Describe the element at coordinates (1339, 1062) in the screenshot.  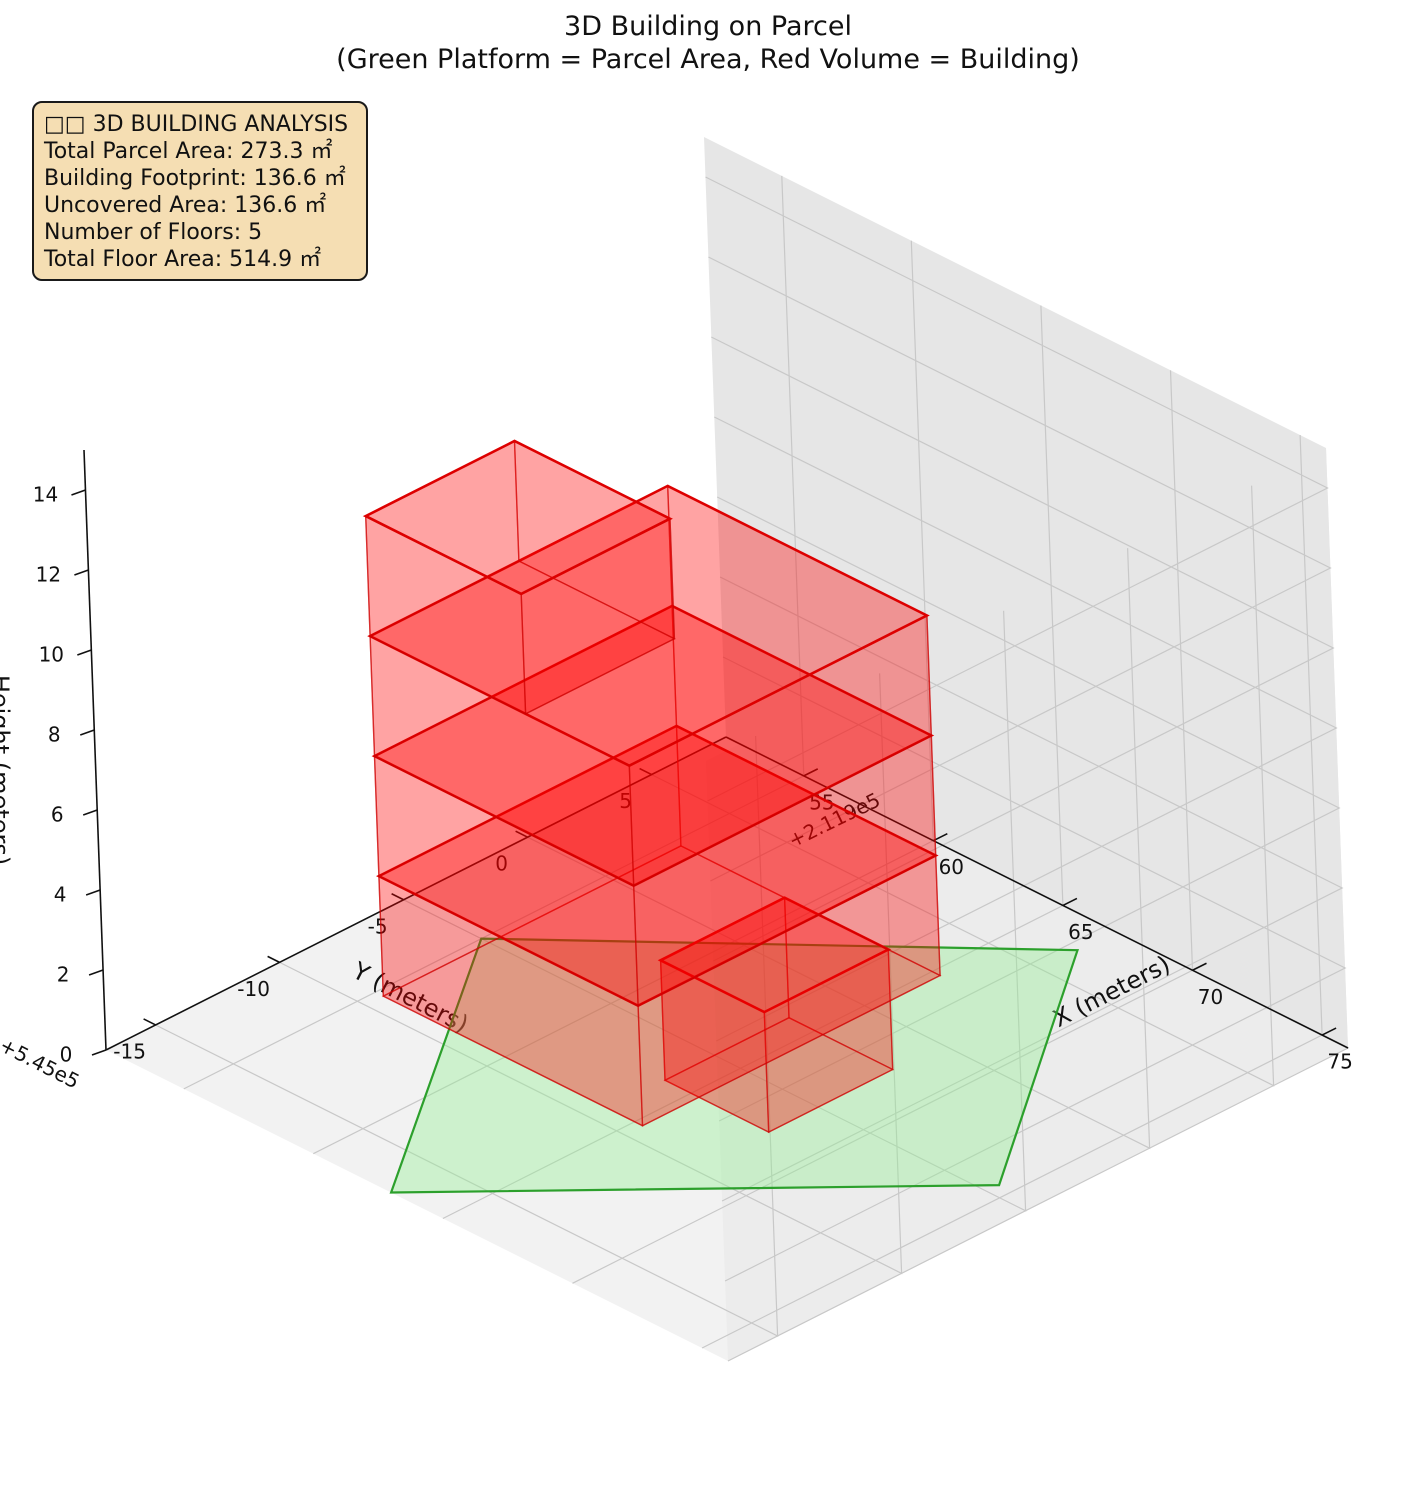
I see `x-tick-label-4: 75` at that location.